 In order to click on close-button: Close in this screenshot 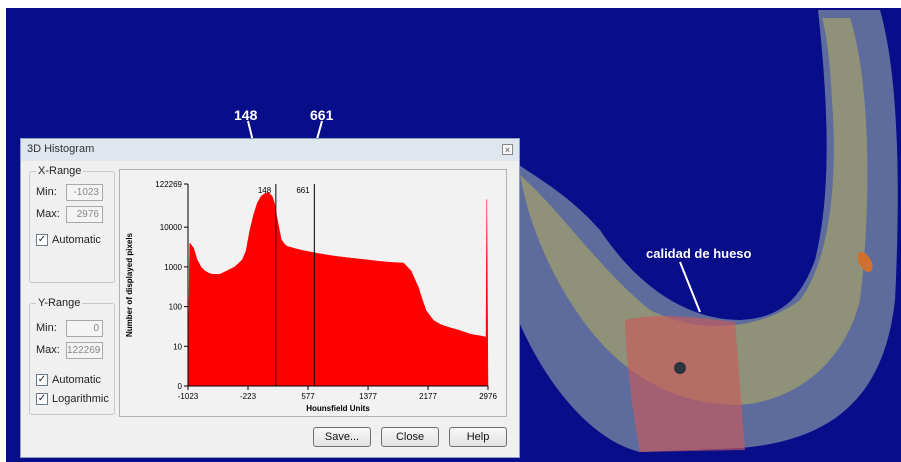, I will do `click(410, 437)`.